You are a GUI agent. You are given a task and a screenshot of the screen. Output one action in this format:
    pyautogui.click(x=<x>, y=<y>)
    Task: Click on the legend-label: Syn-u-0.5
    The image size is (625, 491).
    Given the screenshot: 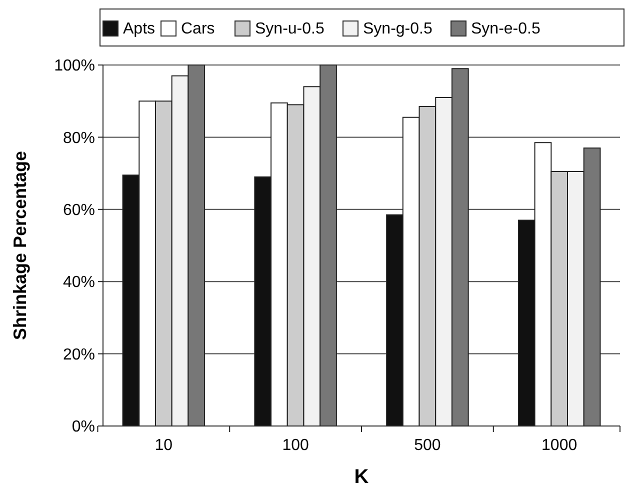 What is the action you would take?
    pyautogui.click(x=289, y=29)
    